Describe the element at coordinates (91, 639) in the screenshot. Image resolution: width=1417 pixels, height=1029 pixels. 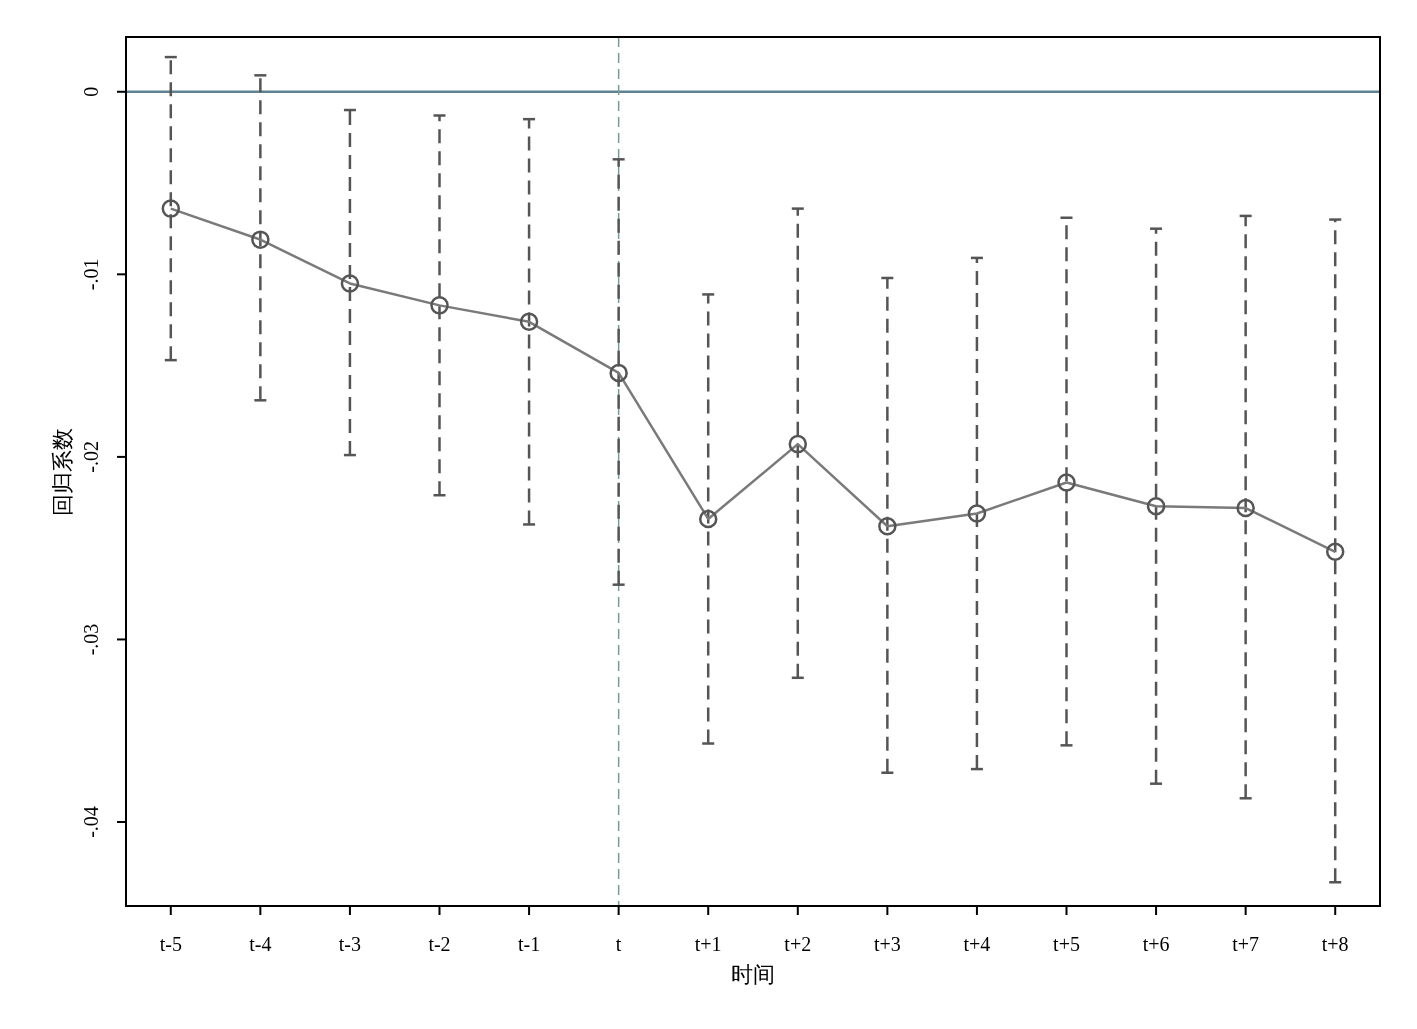
I see `y-tick-label: -.03` at that location.